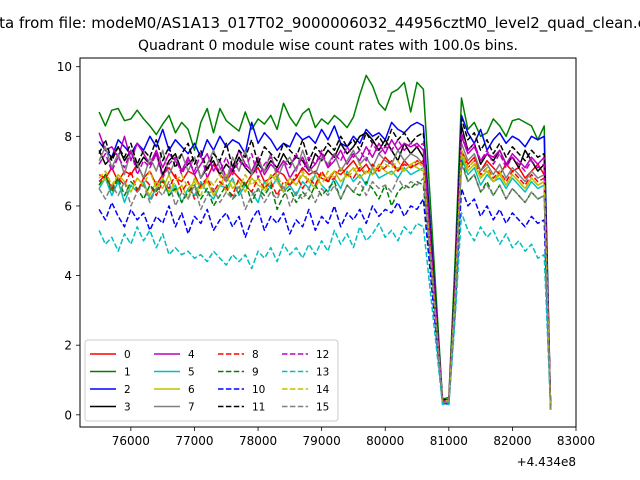 The height and width of the screenshot is (480, 640). Describe the element at coordinates (323, 390) in the screenshot. I see `legend-label-14: 14` at that location.